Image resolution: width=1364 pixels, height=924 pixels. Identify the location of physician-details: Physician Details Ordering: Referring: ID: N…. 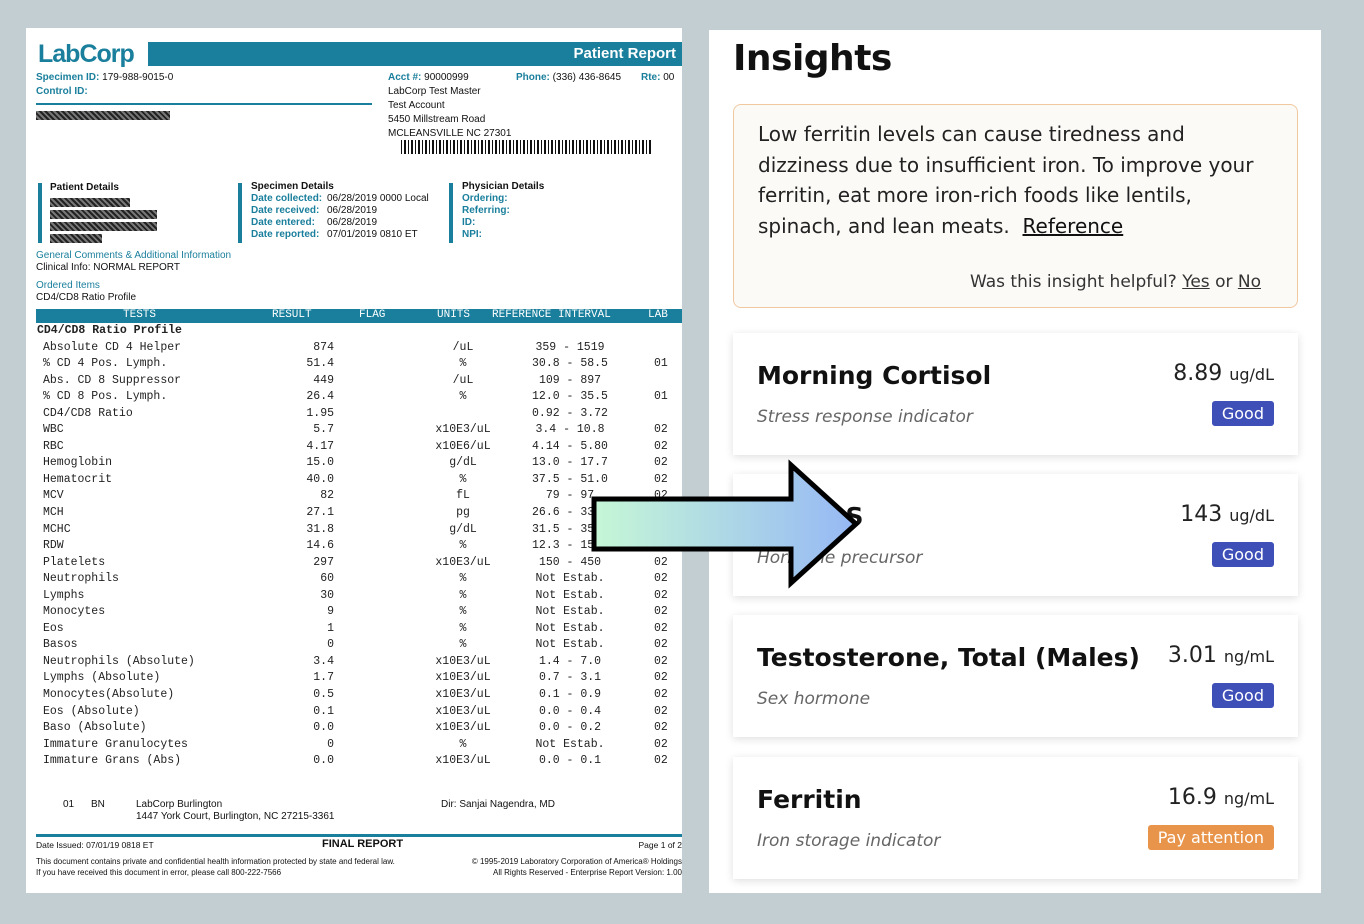
(503, 210).